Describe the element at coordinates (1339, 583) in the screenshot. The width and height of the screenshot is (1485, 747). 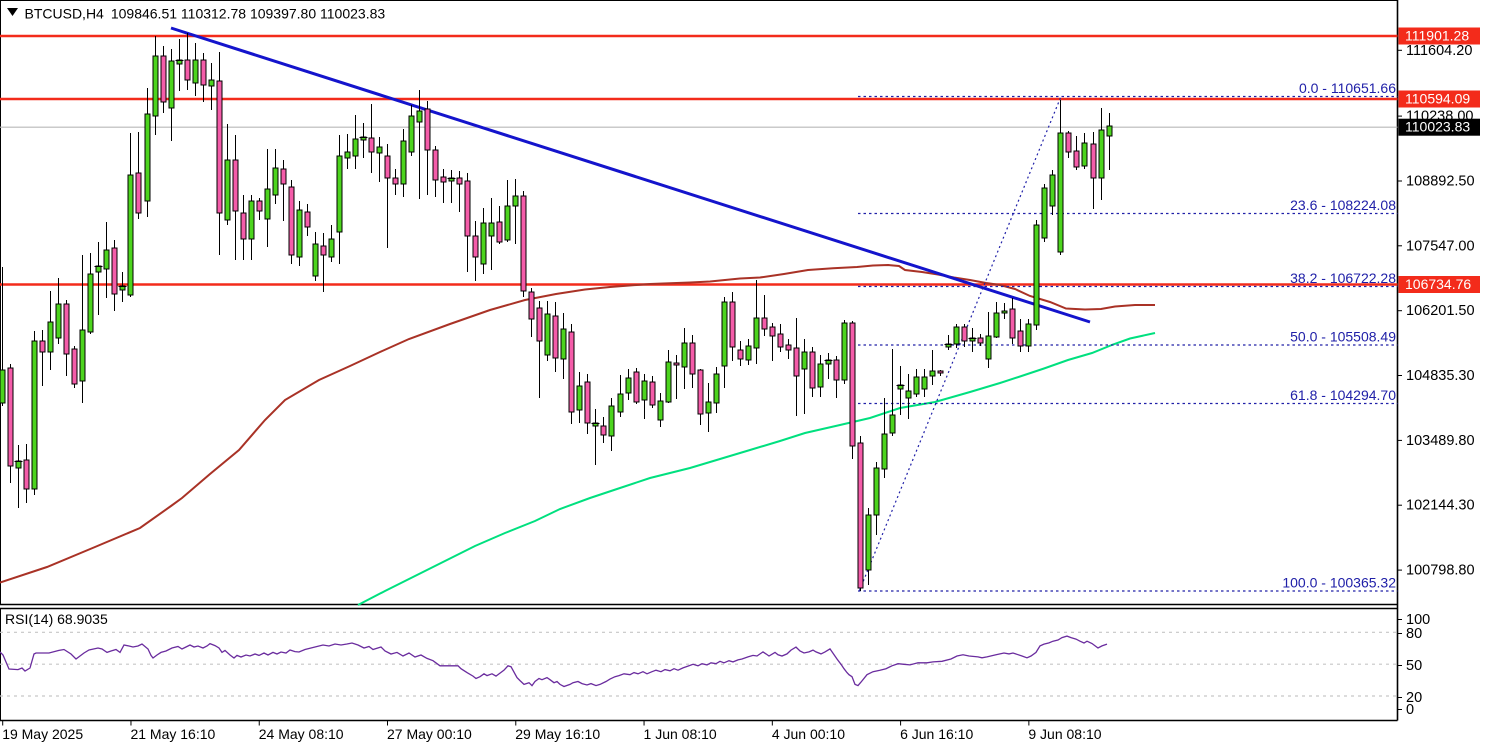
I see `svg-text: 100.0 - 100365.32` at that location.